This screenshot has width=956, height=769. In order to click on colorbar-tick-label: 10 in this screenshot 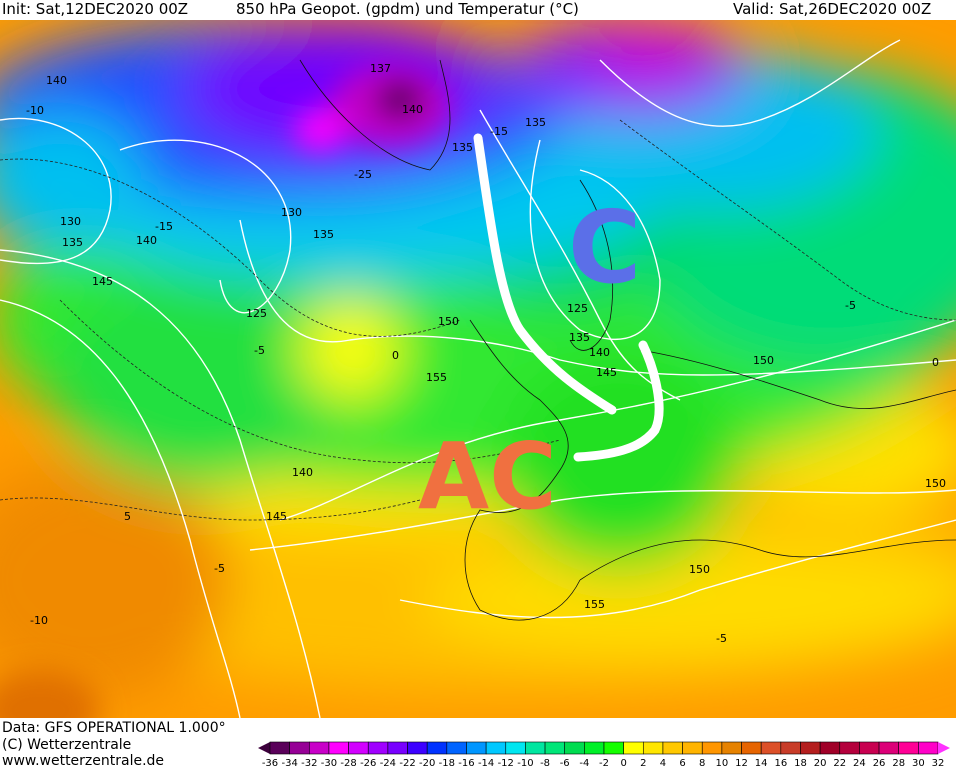, I will do `click(722, 763)`.